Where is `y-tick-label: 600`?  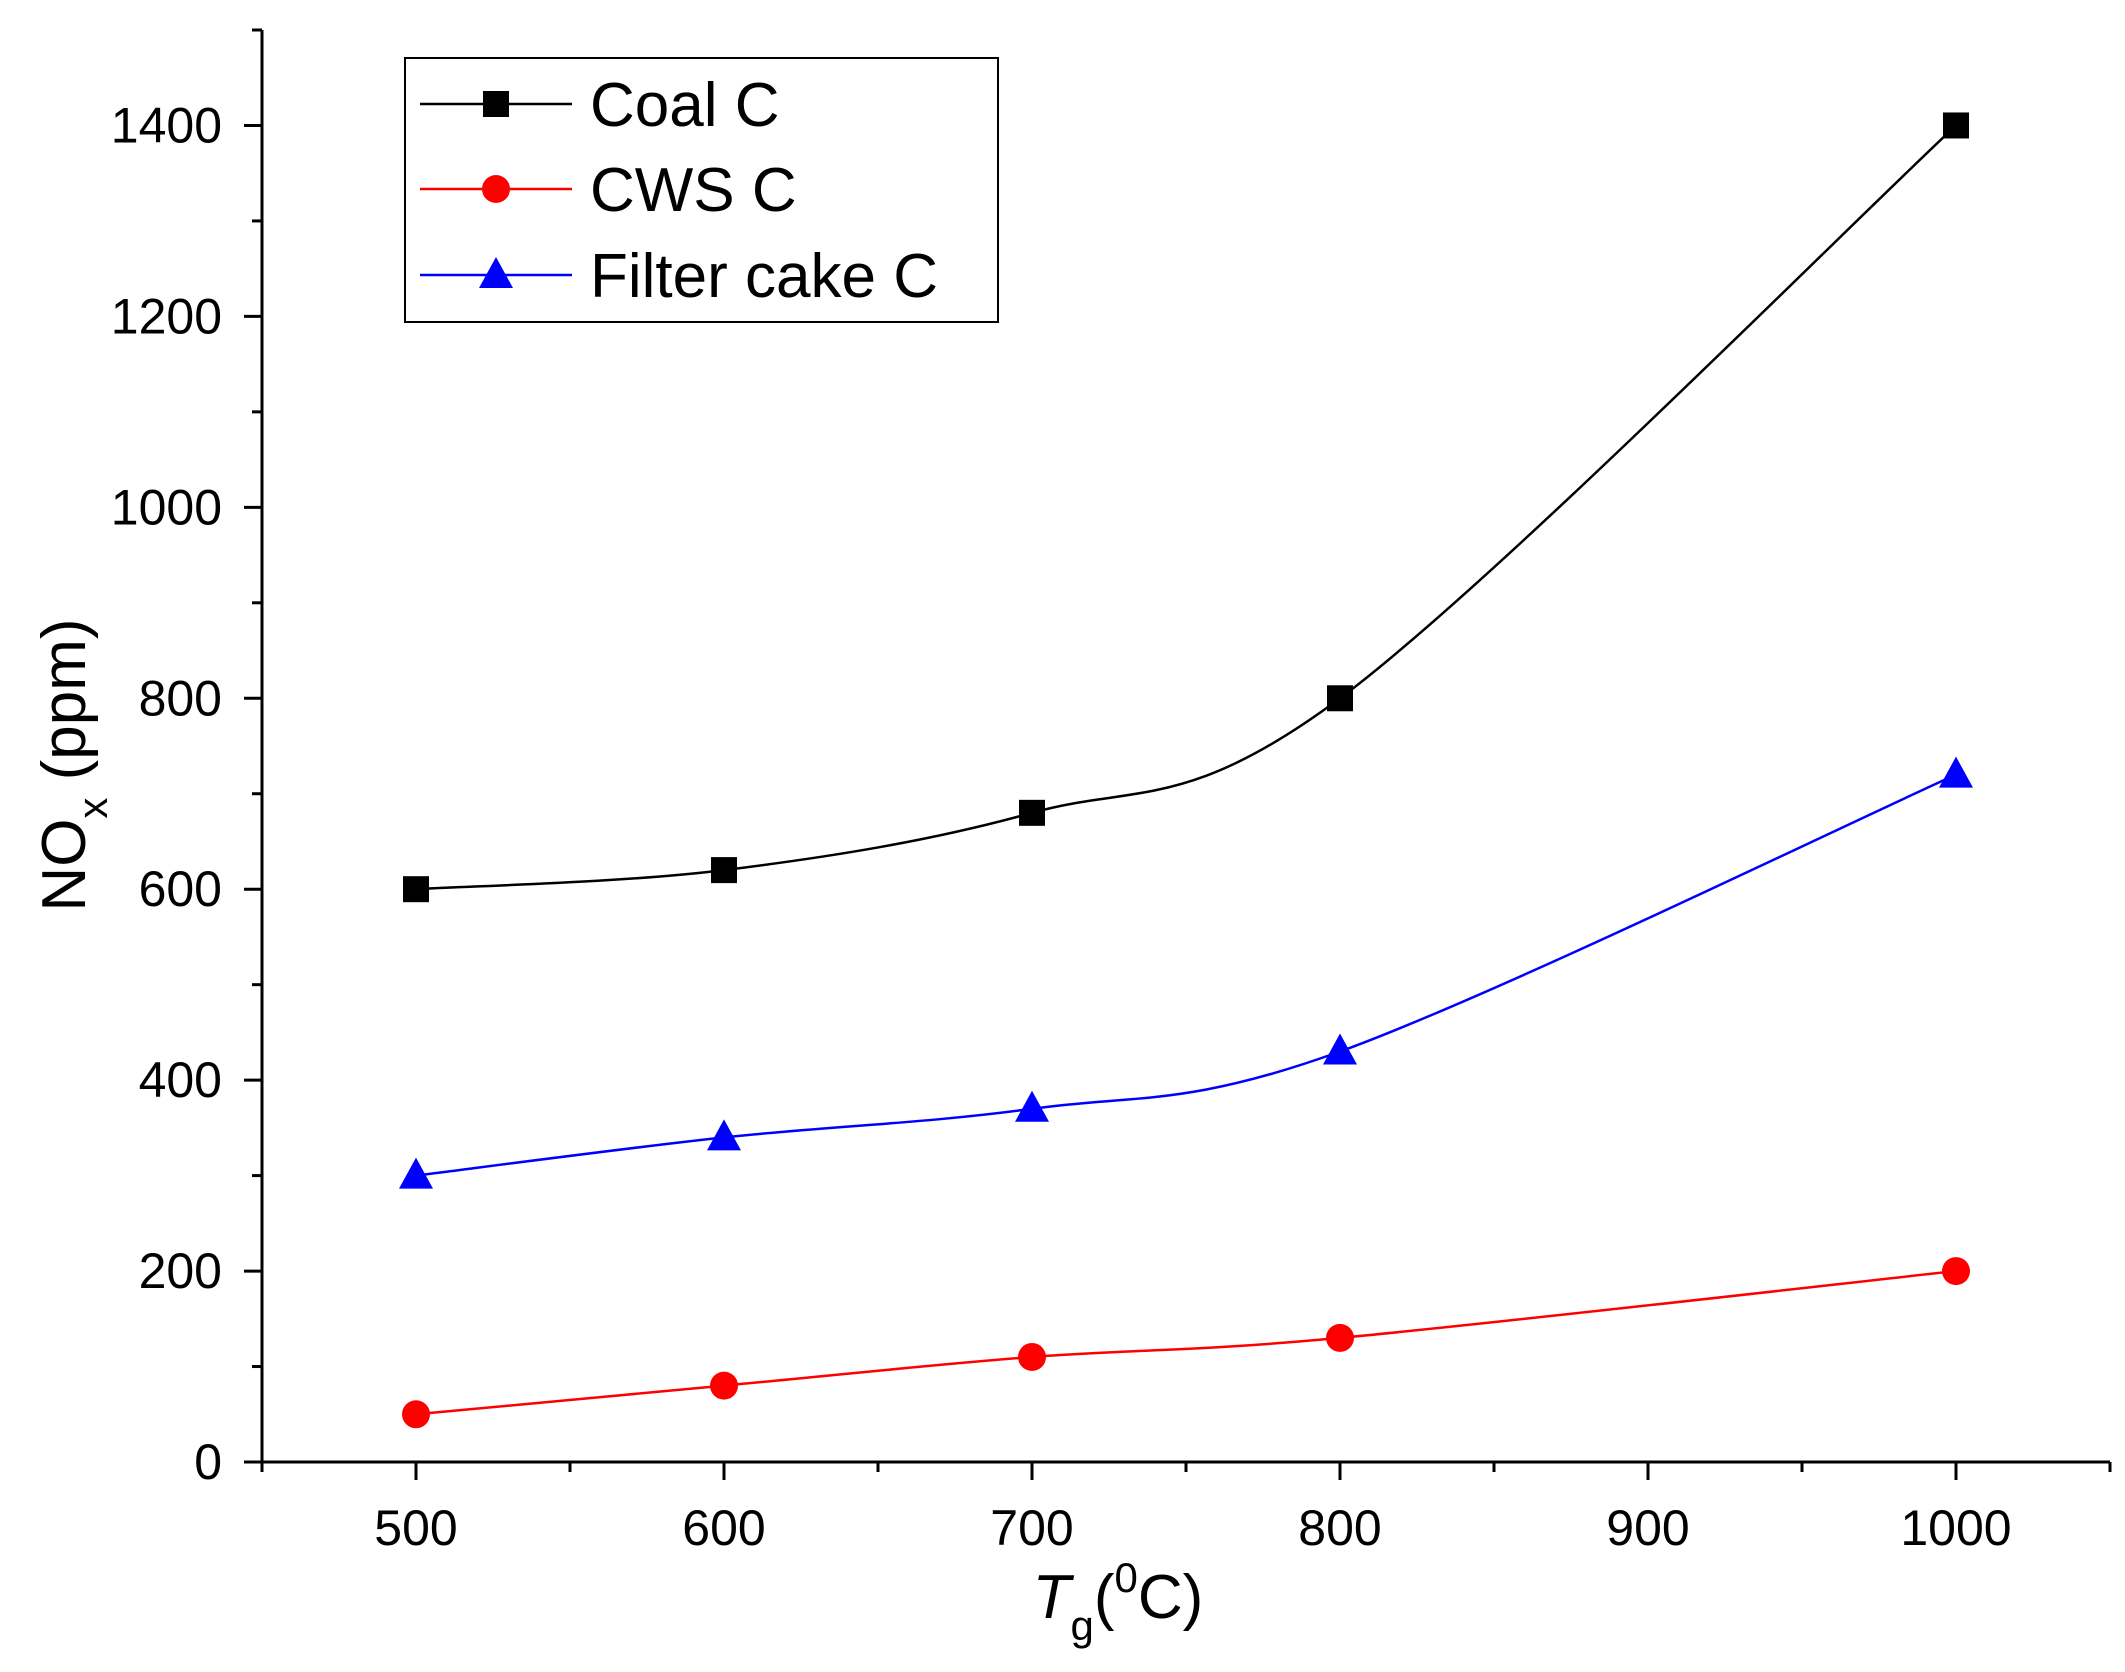 y-tick-label: 600 is located at coordinates (180, 889).